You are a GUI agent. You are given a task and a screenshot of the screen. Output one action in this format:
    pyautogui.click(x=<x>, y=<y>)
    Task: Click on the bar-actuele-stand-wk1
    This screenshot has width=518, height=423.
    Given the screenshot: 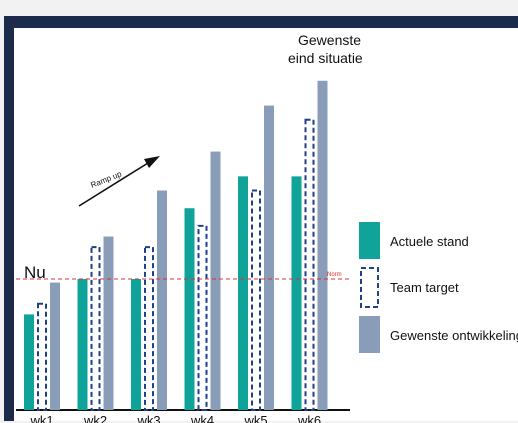 What is the action you would take?
    pyautogui.click(x=29, y=362)
    